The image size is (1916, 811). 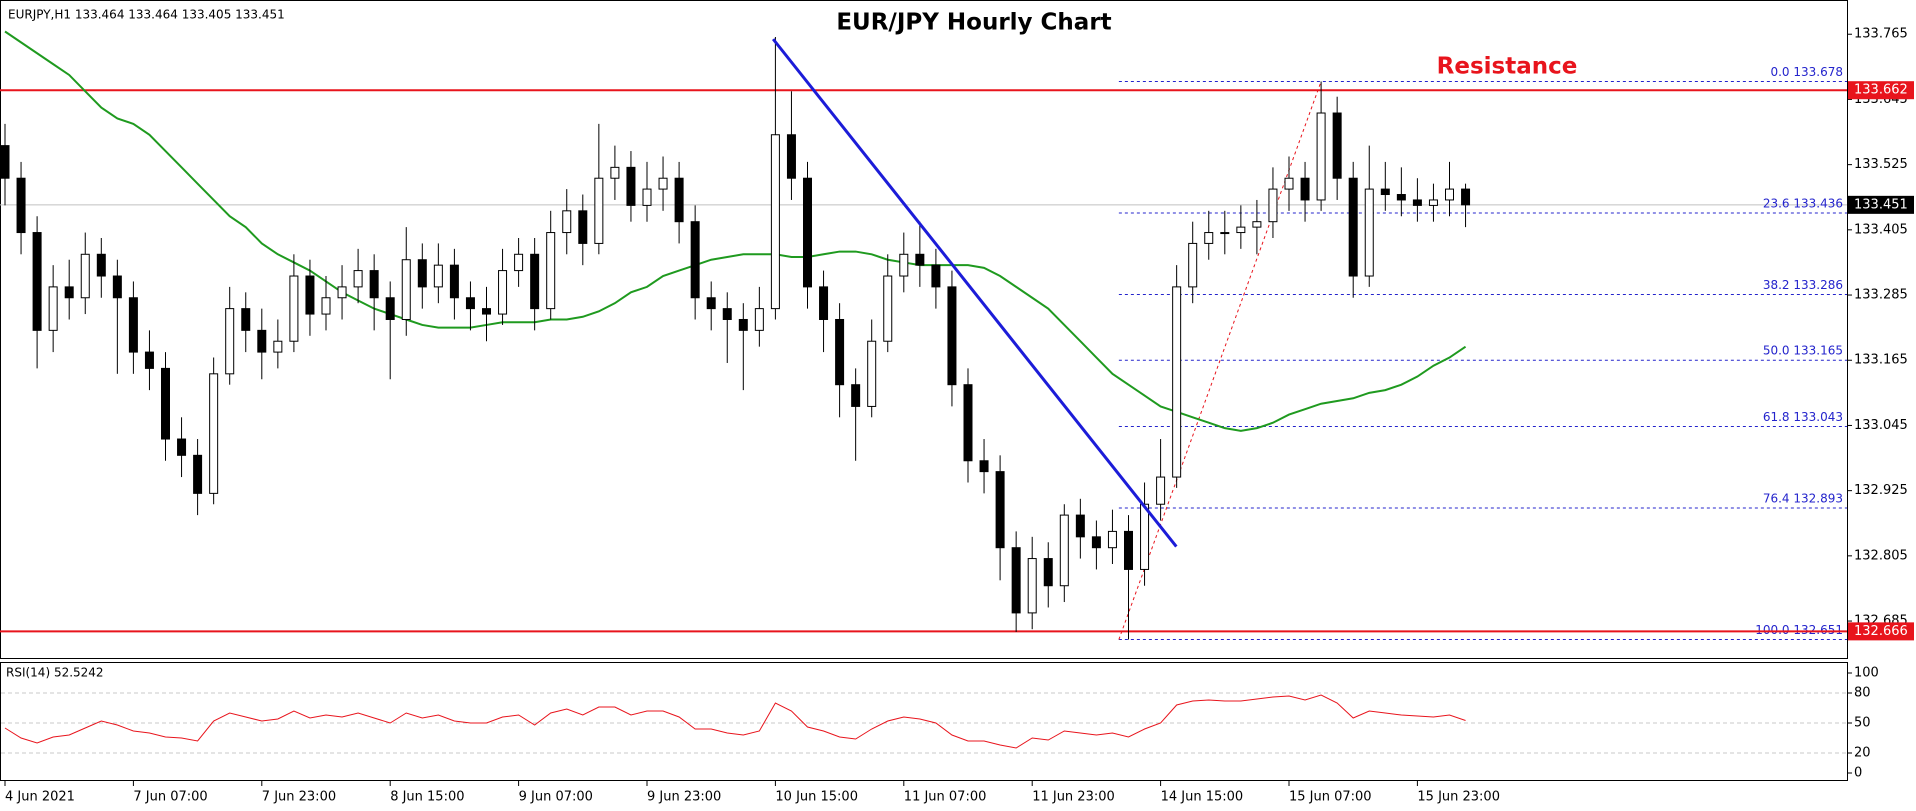 I want to click on fib-label: 100.0 132.651, so click(x=1799, y=630).